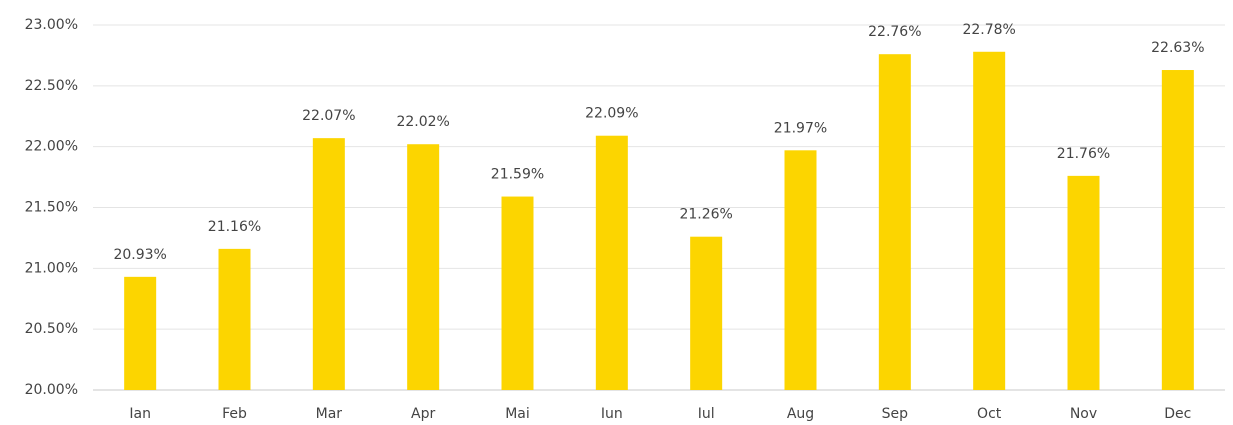 The image size is (1233, 425). Describe the element at coordinates (517, 175) in the screenshot. I see `data-label: 21.59%` at that location.